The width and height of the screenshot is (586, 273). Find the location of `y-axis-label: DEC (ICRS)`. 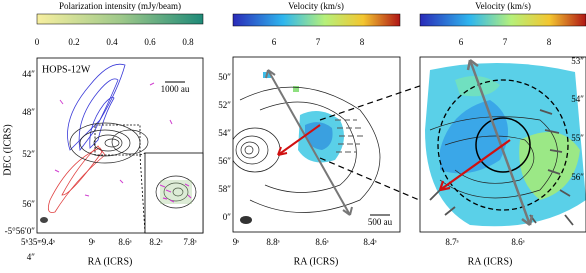

y-axis-label: DEC (ICRS) is located at coordinates (7, 149).